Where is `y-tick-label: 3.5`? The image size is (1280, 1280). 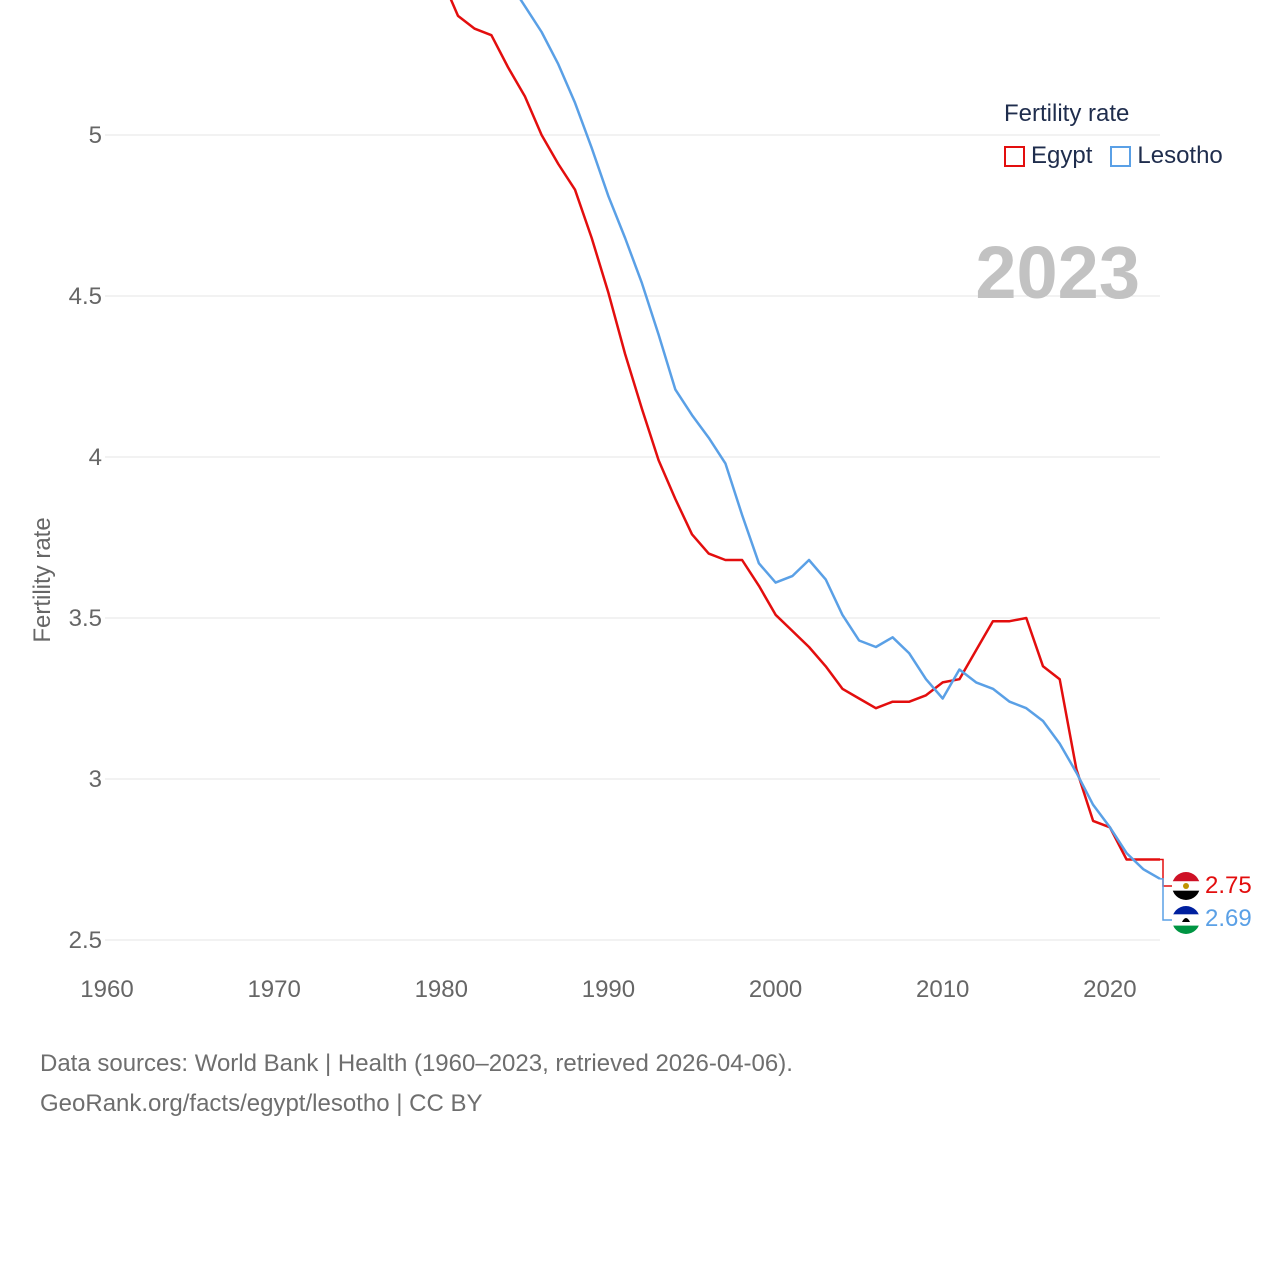
y-tick-label: 3.5 is located at coordinates (85, 618).